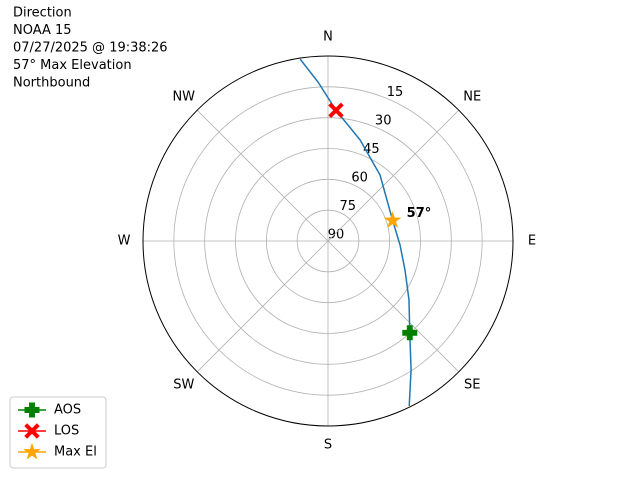 Image resolution: width=640 pixels, height=480 pixels. Describe the element at coordinates (72, 65) in the screenshot. I see `annotation: 57° Max Elevation` at that location.